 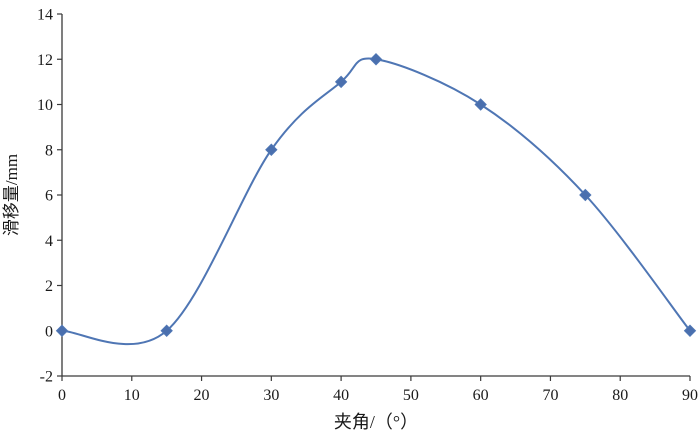 What do you see at coordinates (411, 395) in the screenshot?
I see `x-tick-label: 50` at bounding box center [411, 395].